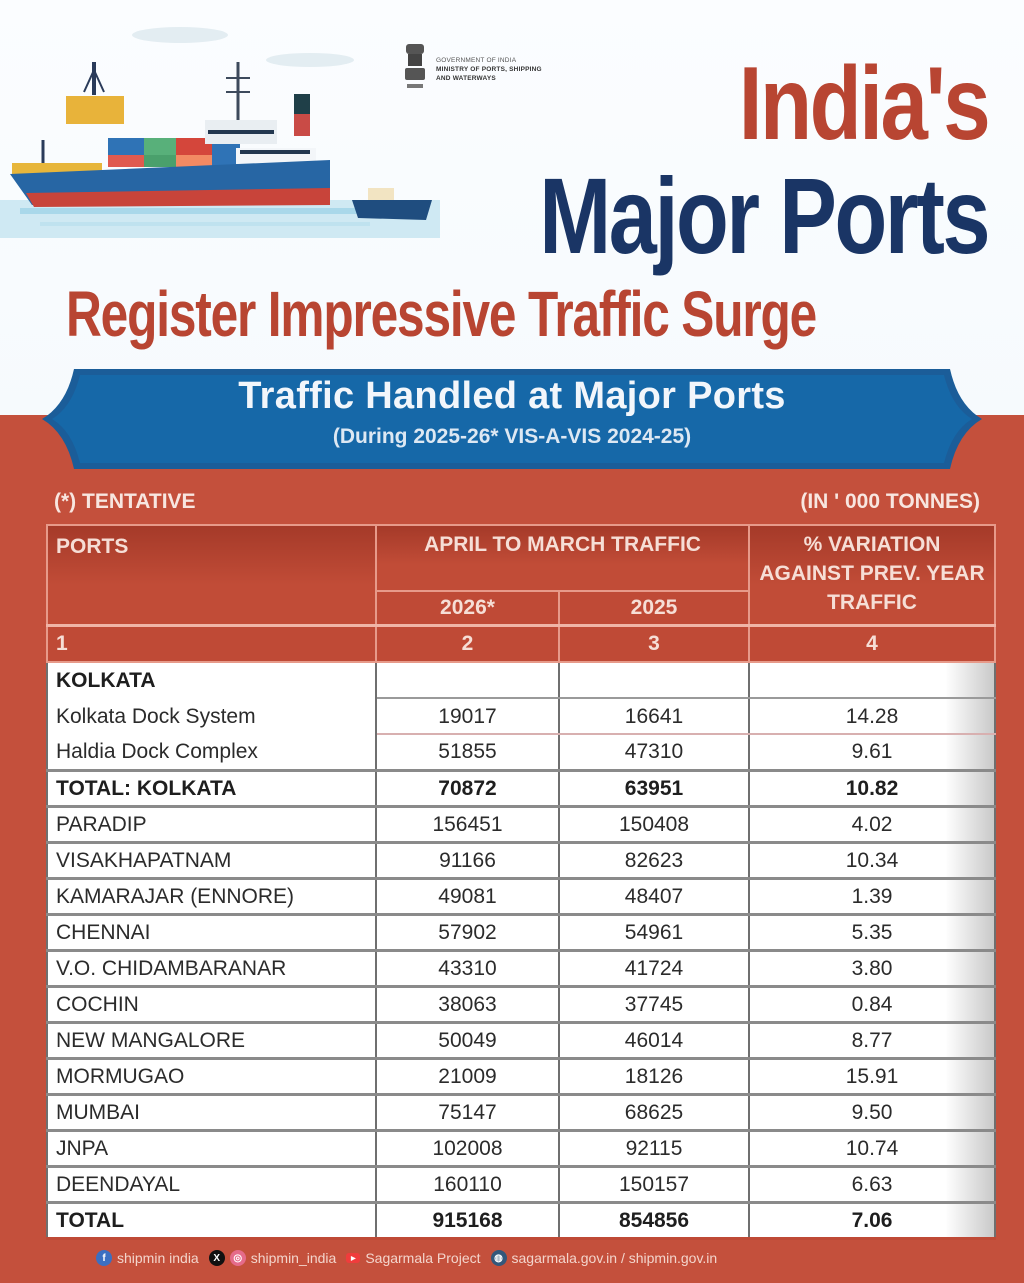 Image resolution: width=1024 pixels, height=1283 pixels. I want to click on title-major-ports: Major Ports, so click(764, 215).